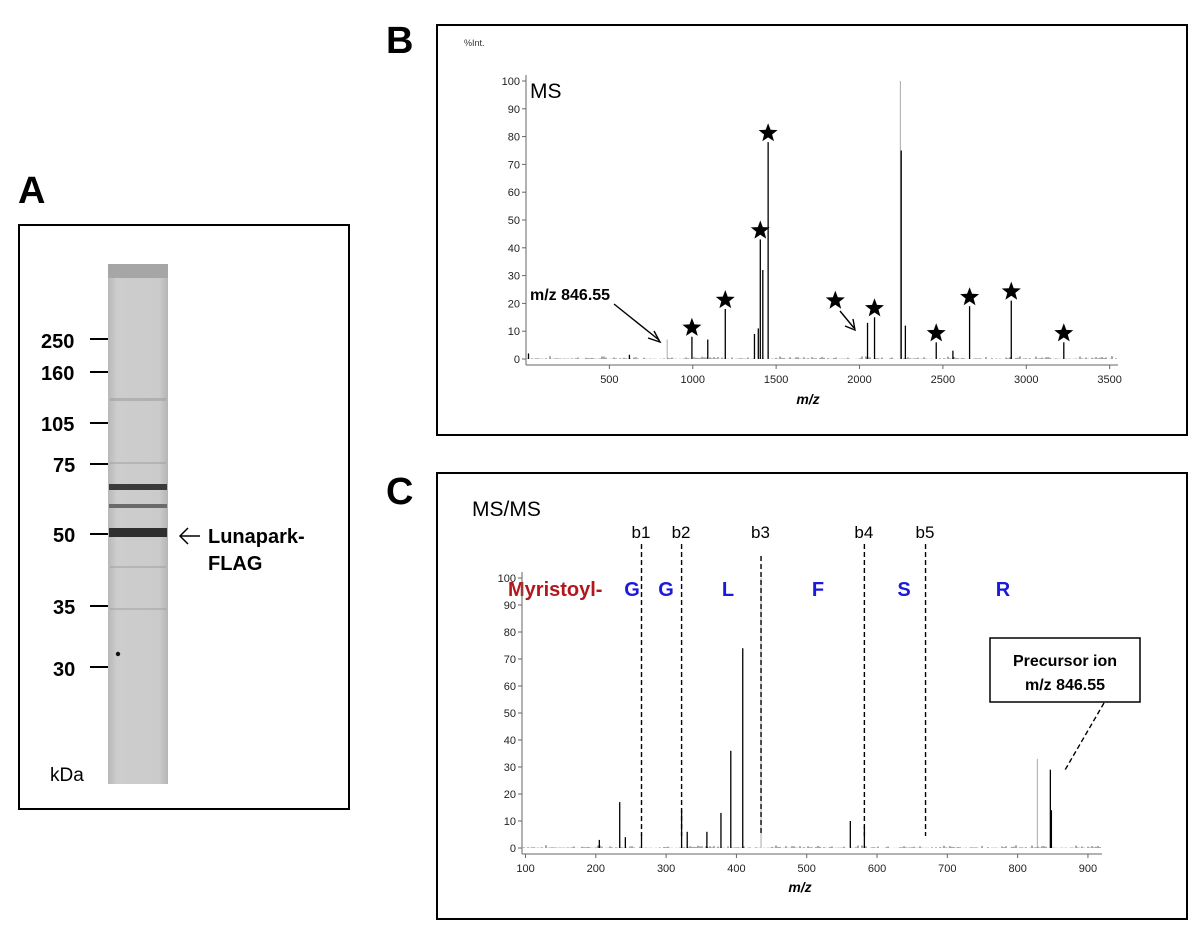 This screenshot has height=932, width=1197. Describe the element at coordinates (57, 374) in the screenshot. I see `marker-label: 160` at that location.